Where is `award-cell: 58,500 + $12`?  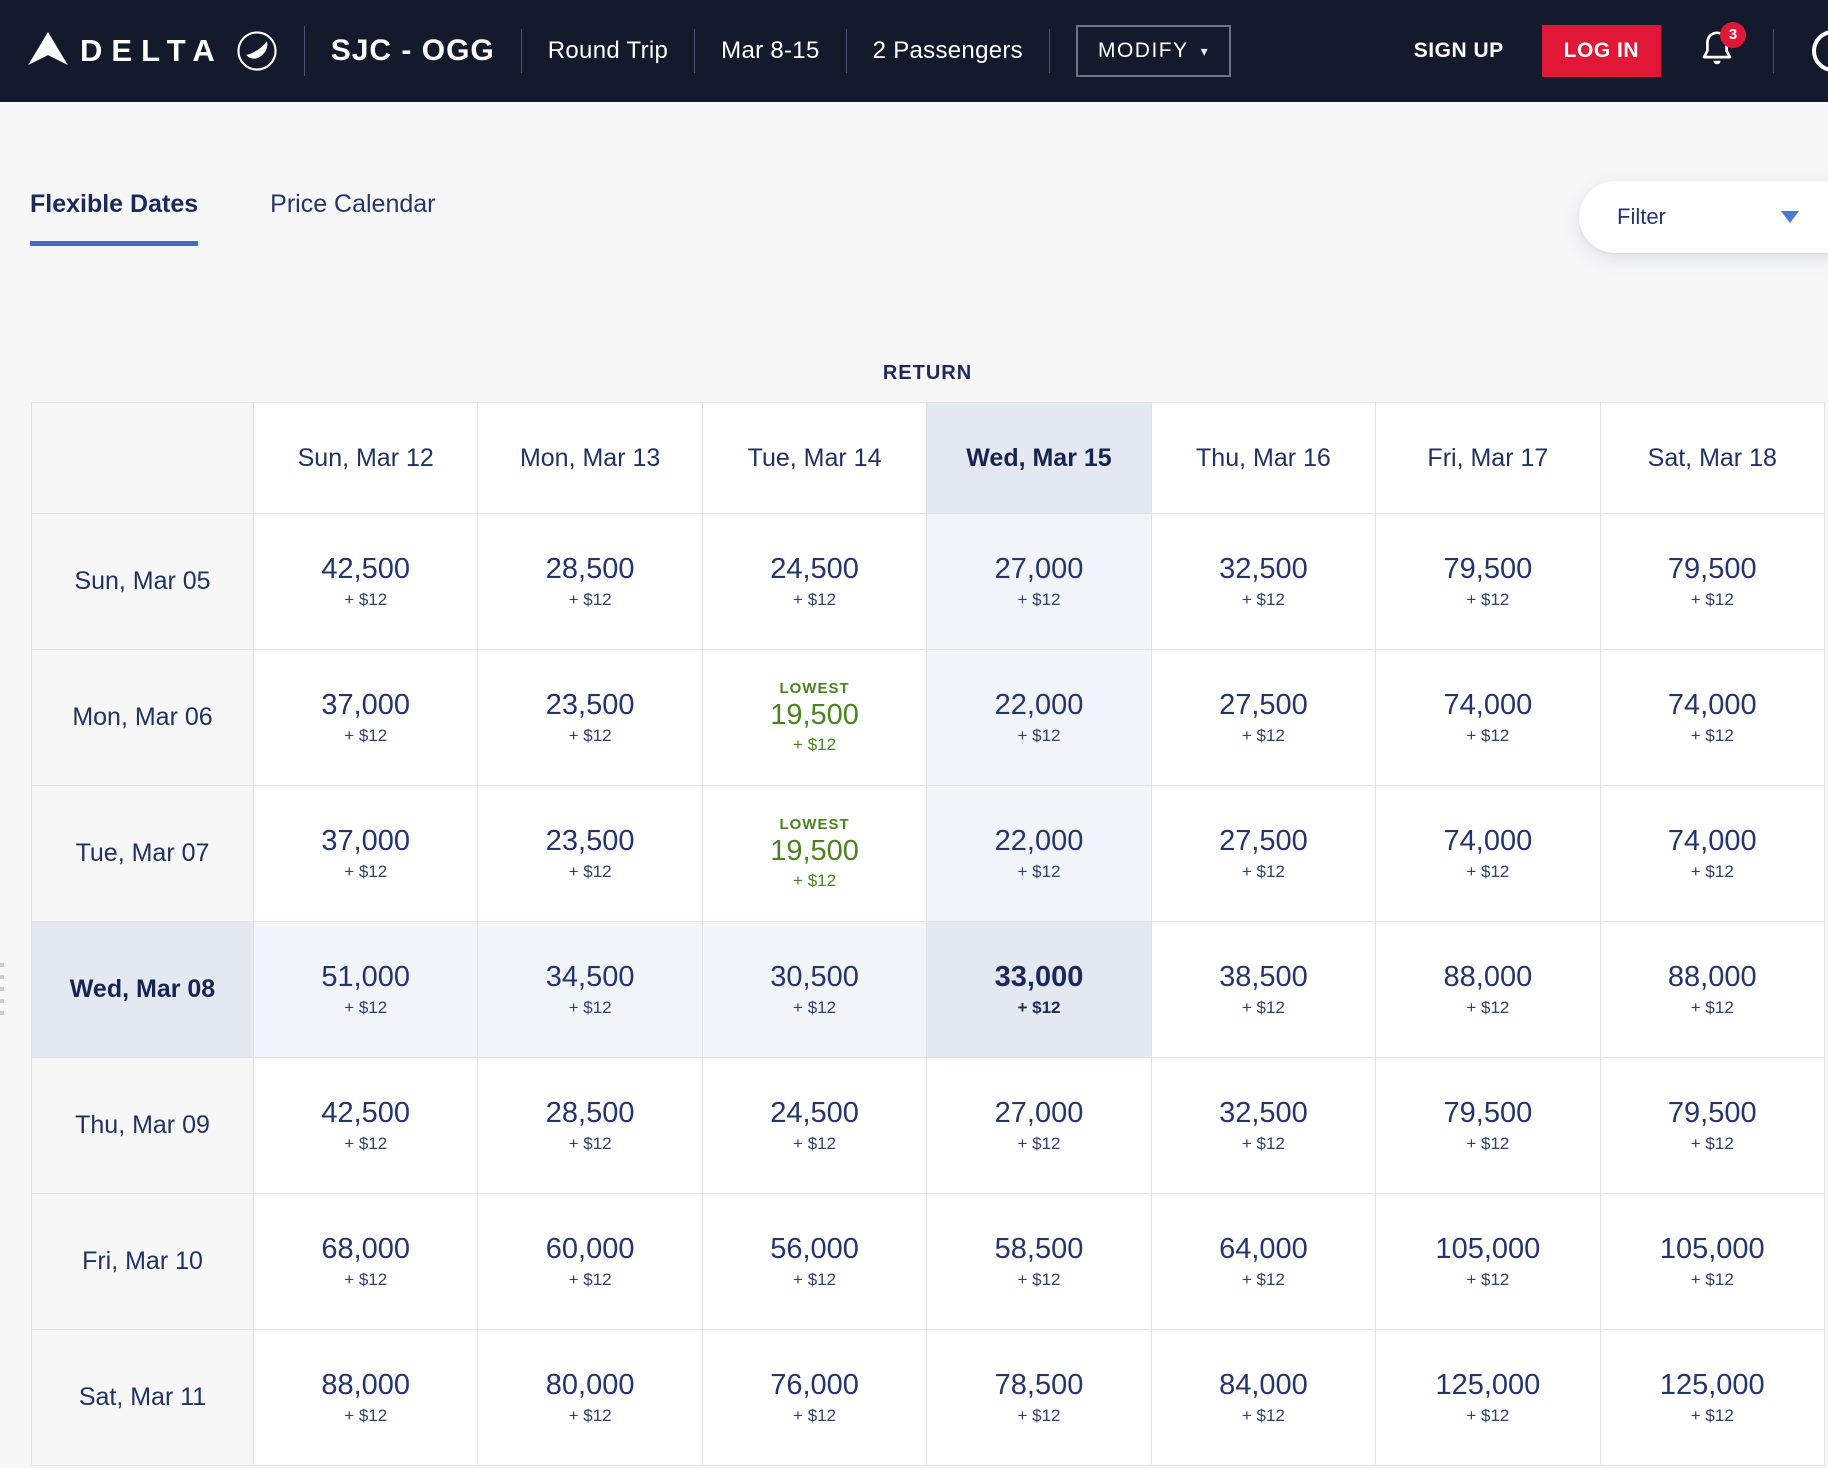 award-cell: 58,500 + $12 is located at coordinates (1039, 1262).